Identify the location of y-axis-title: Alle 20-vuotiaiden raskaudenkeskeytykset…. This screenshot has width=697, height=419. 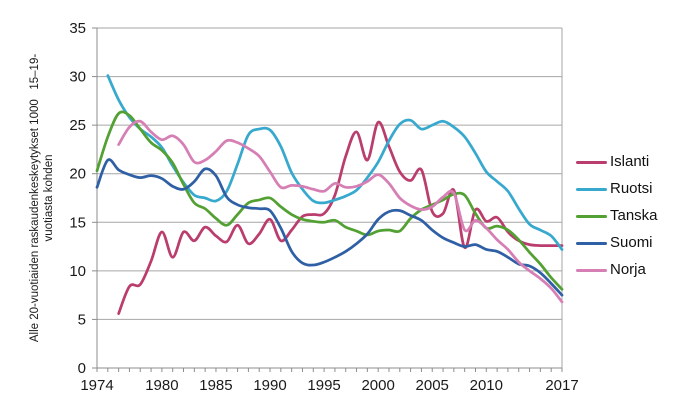
(42, 198).